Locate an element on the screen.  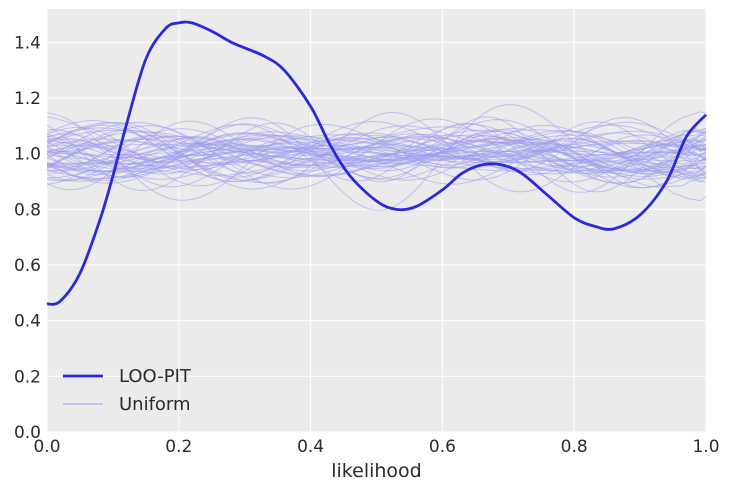
y-tick-label: 1.0 is located at coordinates (27, 155).